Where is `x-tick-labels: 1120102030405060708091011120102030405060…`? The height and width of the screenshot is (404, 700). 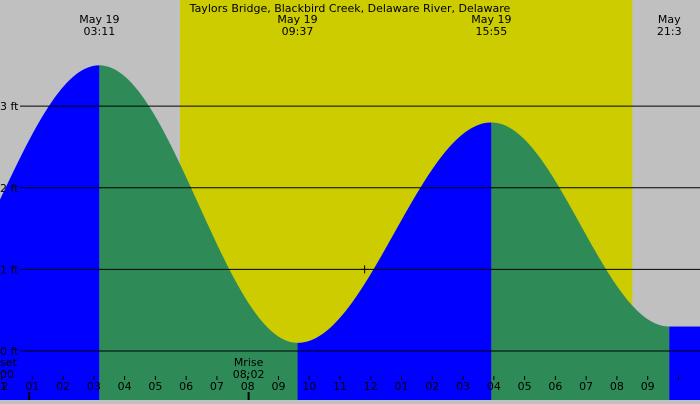
x-tick-labels: 1120102030405060708091011120102030405060… is located at coordinates (339, 384).